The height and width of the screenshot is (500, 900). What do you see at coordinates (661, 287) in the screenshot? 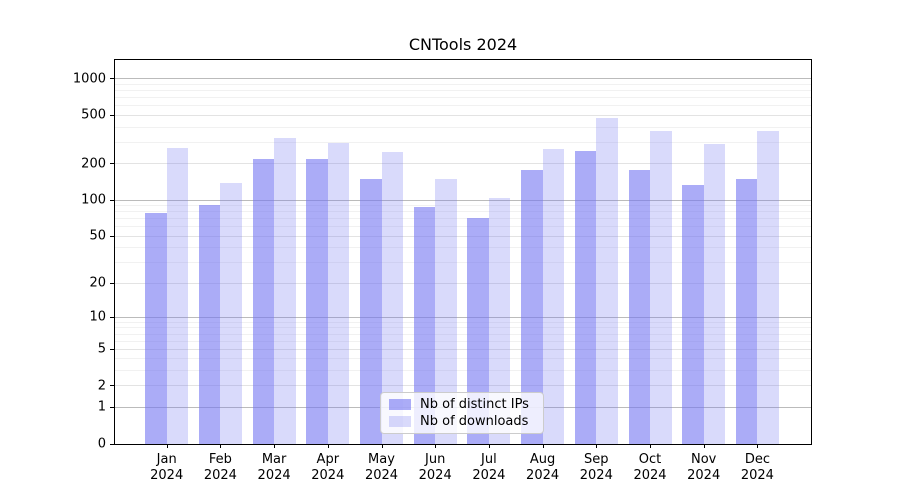
I see `bar-downloads-oct` at bounding box center [661, 287].